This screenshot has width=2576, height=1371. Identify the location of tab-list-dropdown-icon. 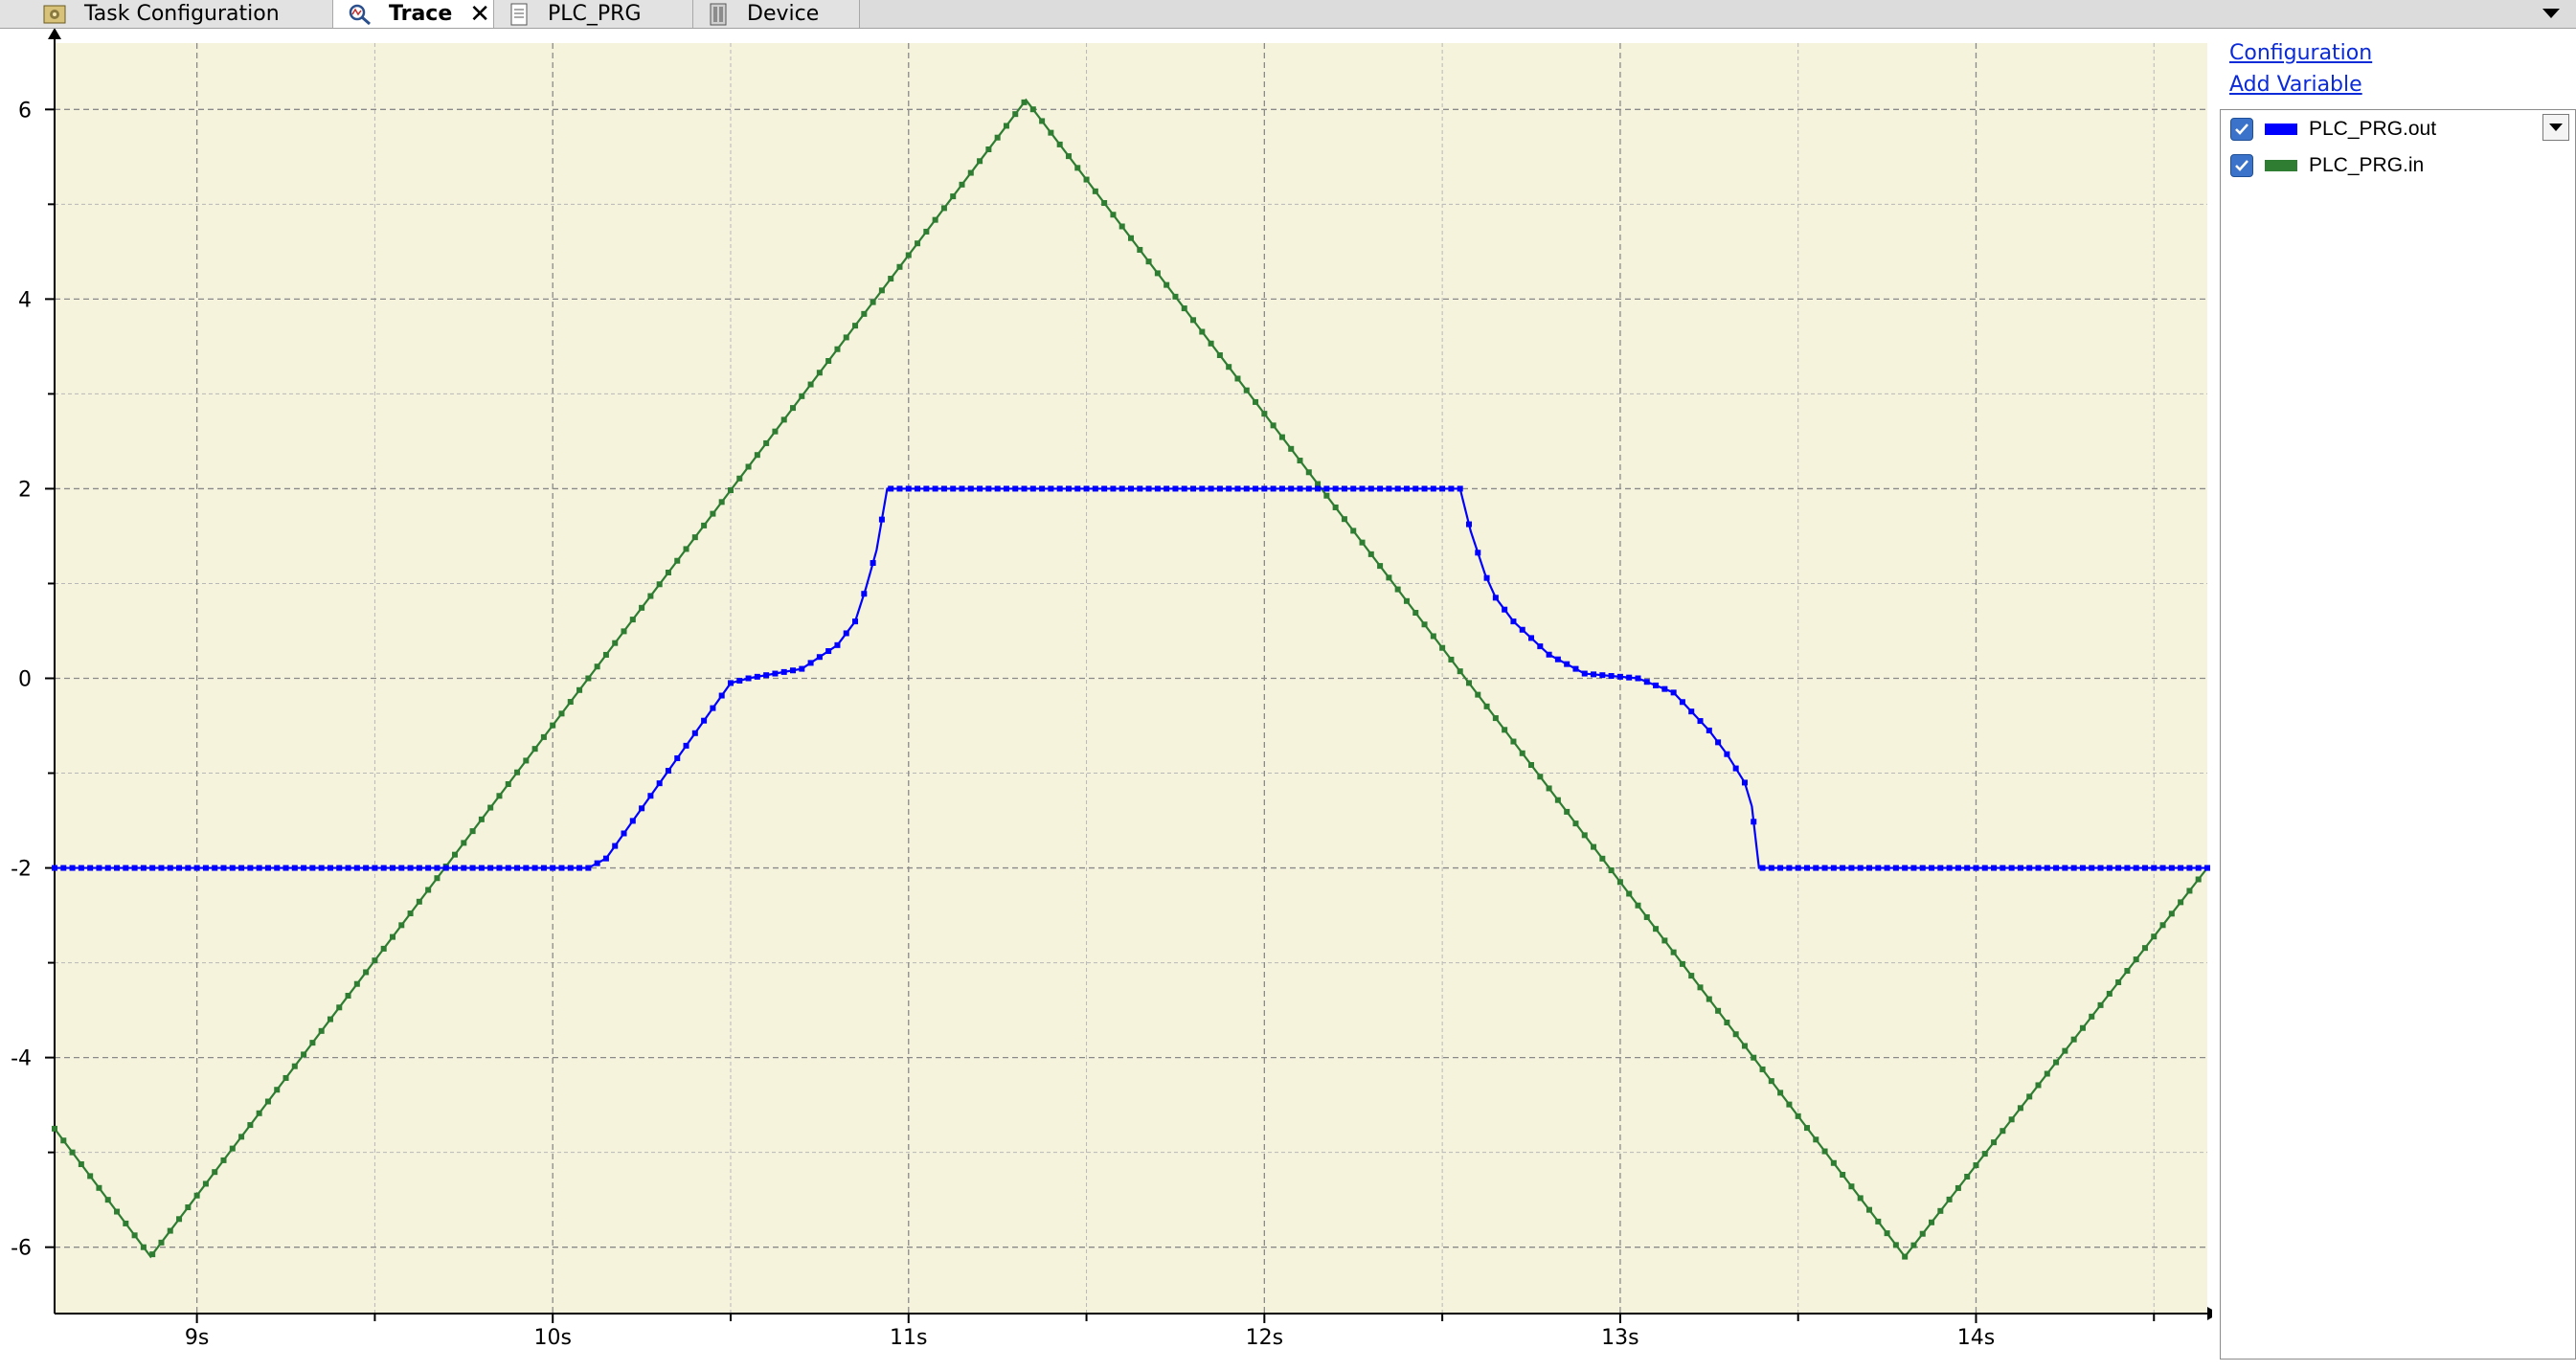
(2551, 13).